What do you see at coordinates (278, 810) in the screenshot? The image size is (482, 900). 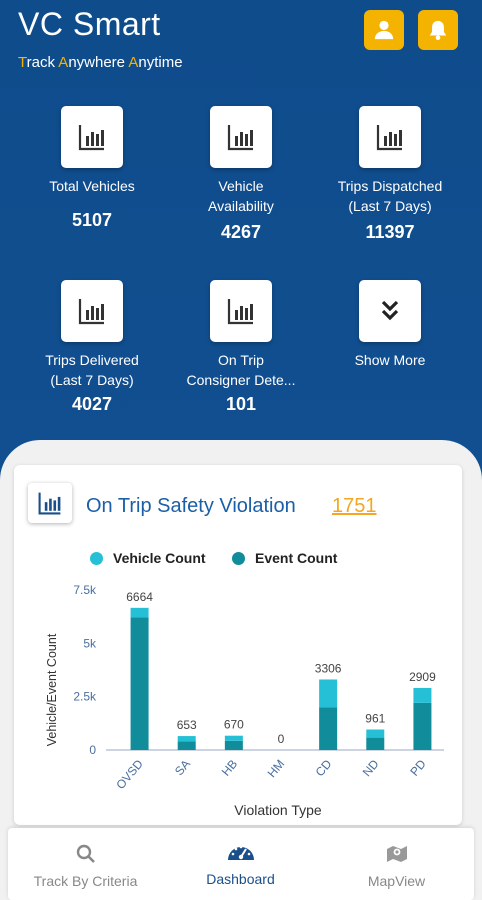 I see `x-axis-title: Violation Type` at bounding box center [278, 810].